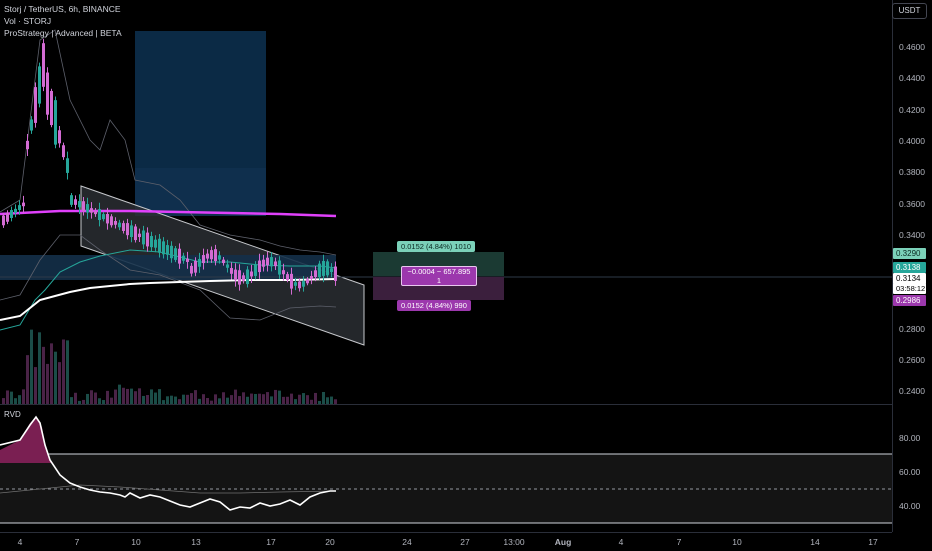  What do you see at coordinates (12, 414) in the screenshot?
I see `oscillator-title: RVD` at bounding box center [12, 414].